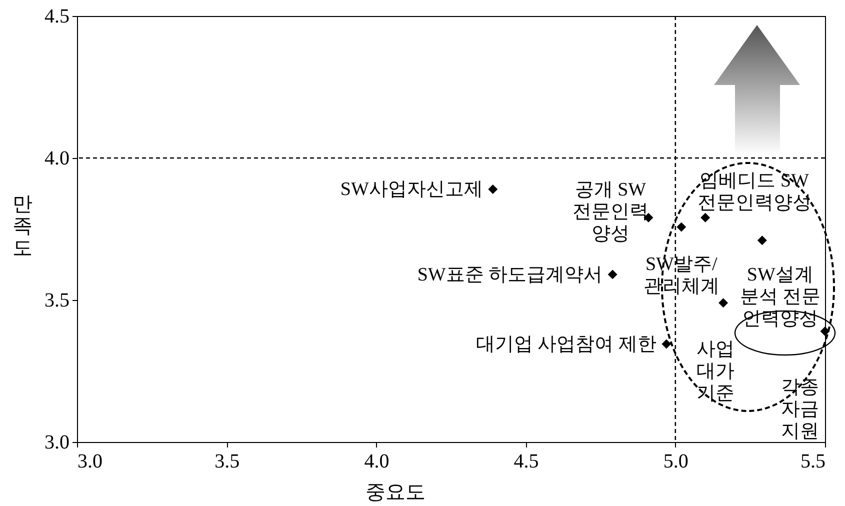  Describe the element at coordinates (22, 227) in the screenshot. I see `y-axis-title: 만족도` at that location.